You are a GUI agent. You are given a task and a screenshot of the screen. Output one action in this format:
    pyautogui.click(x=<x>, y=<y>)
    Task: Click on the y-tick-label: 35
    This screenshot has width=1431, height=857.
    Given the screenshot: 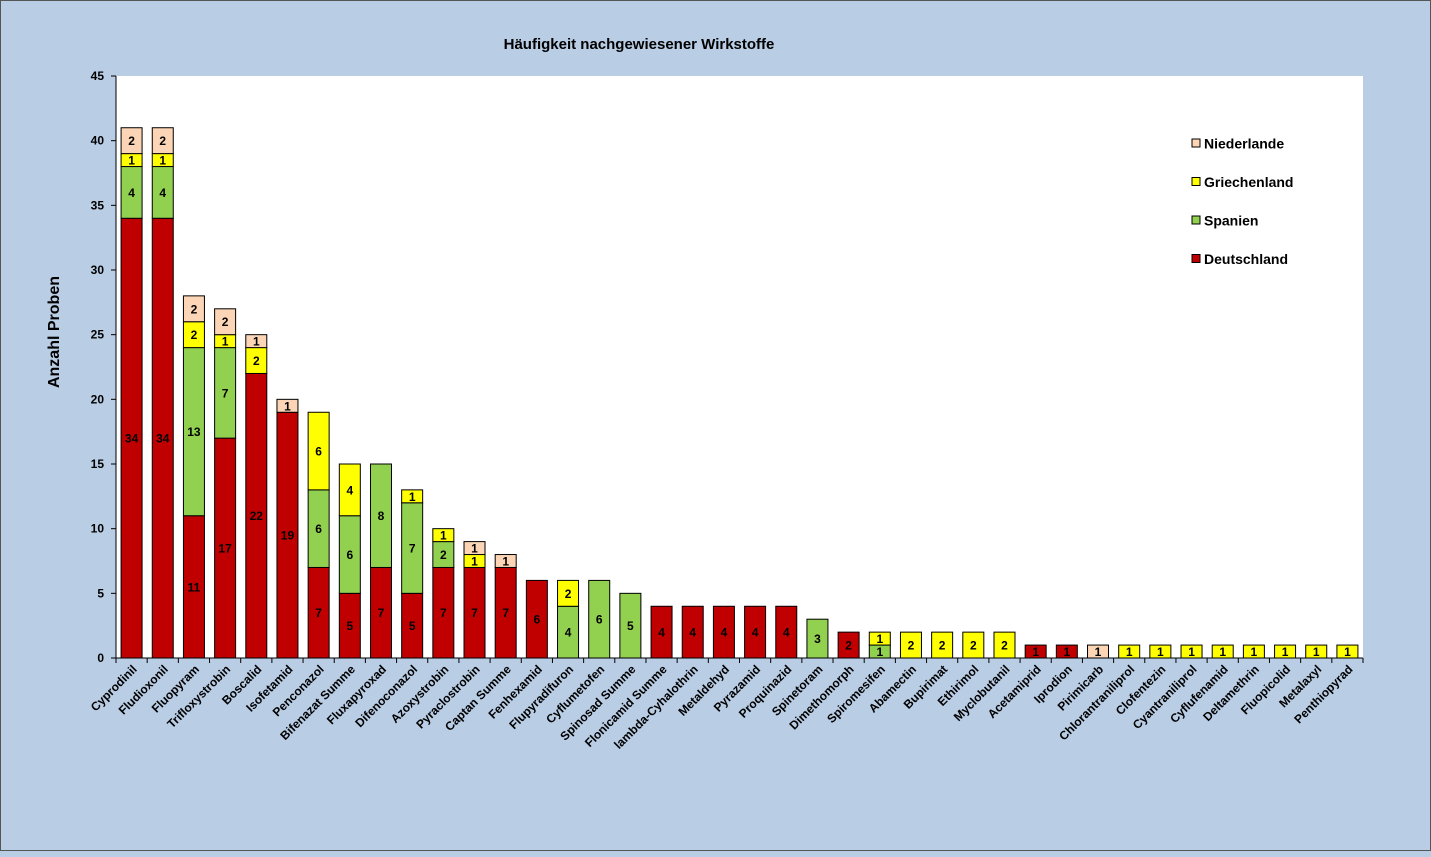 What is the action you would take?
    pyautogui.click(x=98, y=205)
    